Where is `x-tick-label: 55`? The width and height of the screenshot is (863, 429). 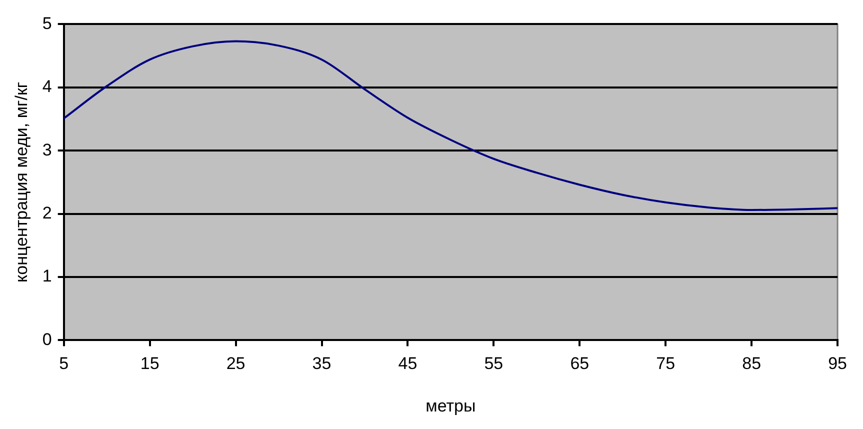 x-tick-label: 55 is located at coordinates (494, 364).